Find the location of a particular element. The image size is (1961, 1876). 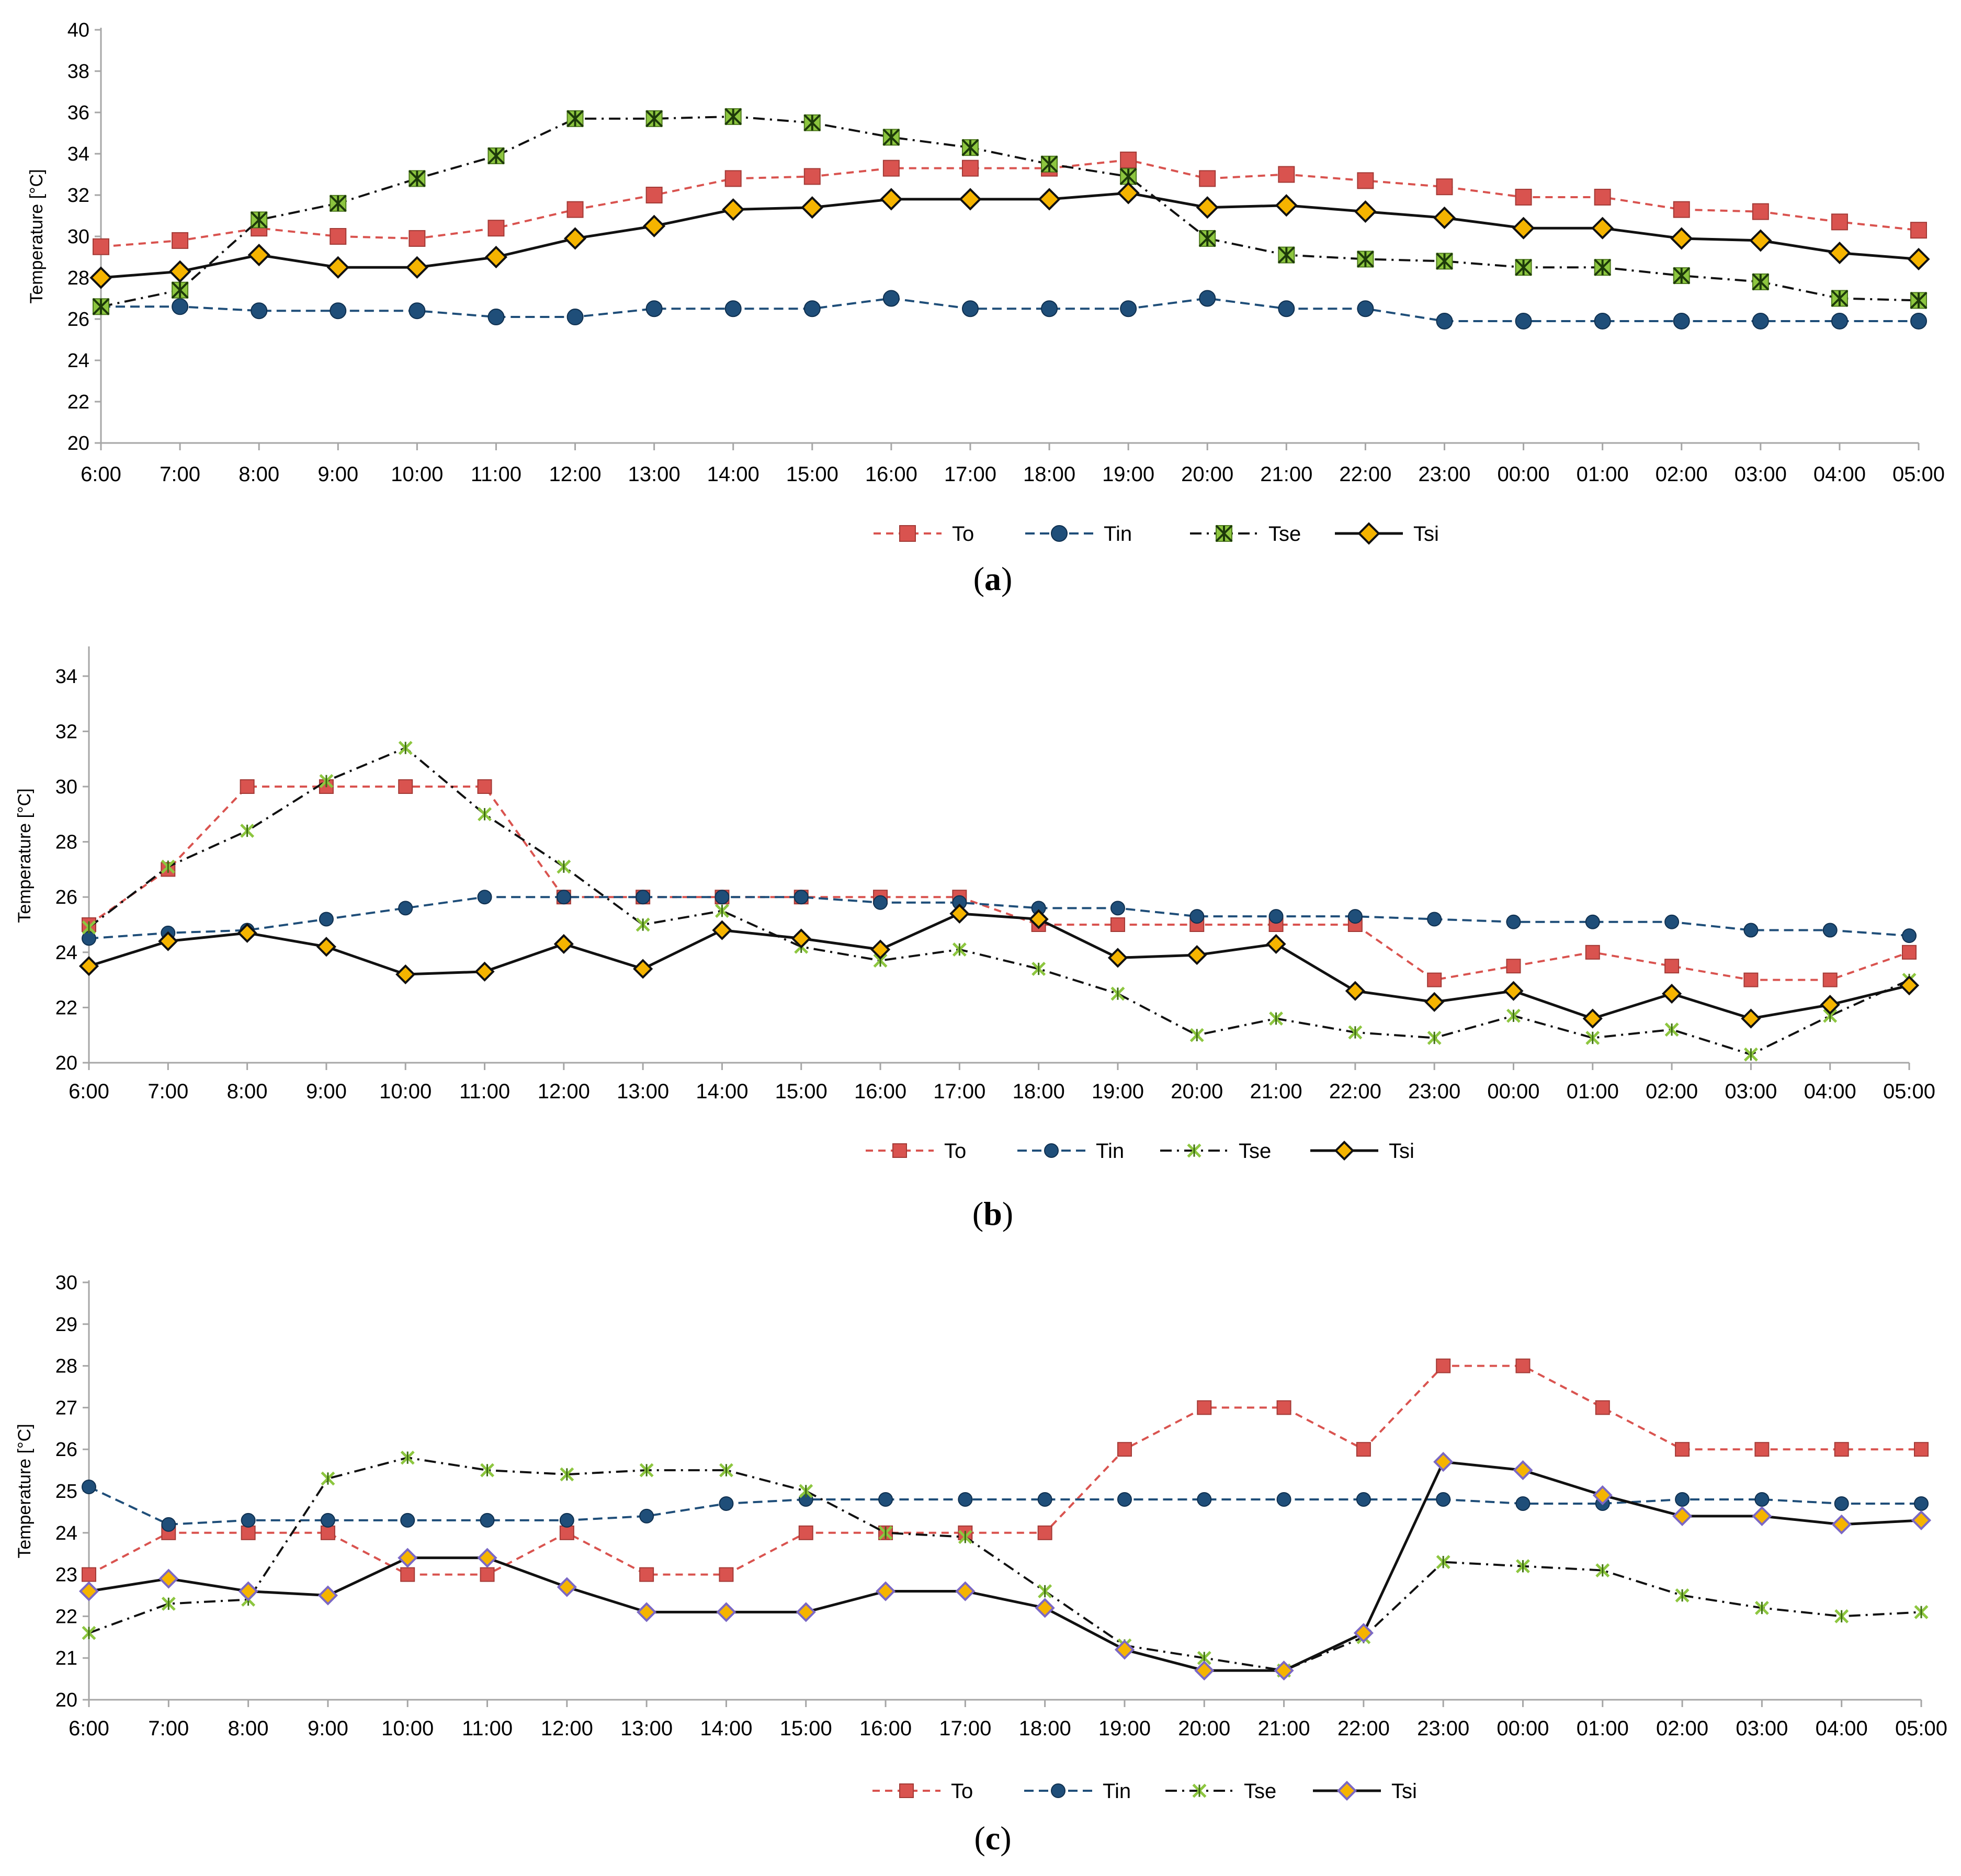

x-tick-label: 13:00 is located at coordinates (654, 474).